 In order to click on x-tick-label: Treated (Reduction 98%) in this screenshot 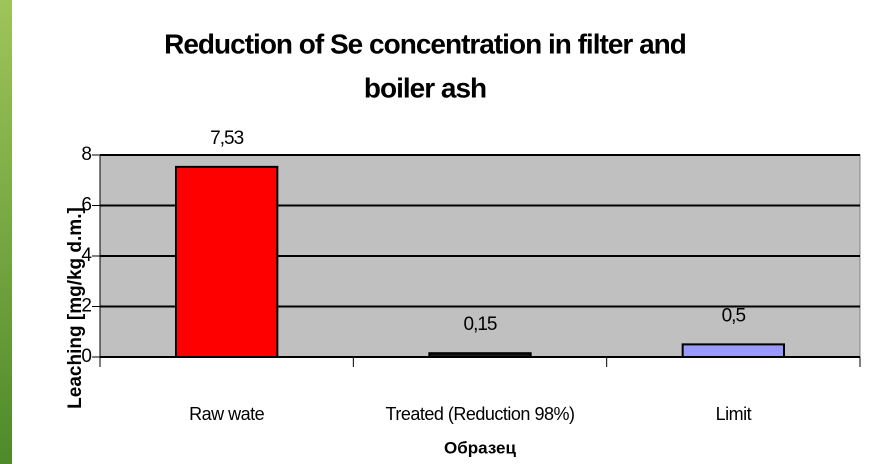, I will do `click(480, 414)`.